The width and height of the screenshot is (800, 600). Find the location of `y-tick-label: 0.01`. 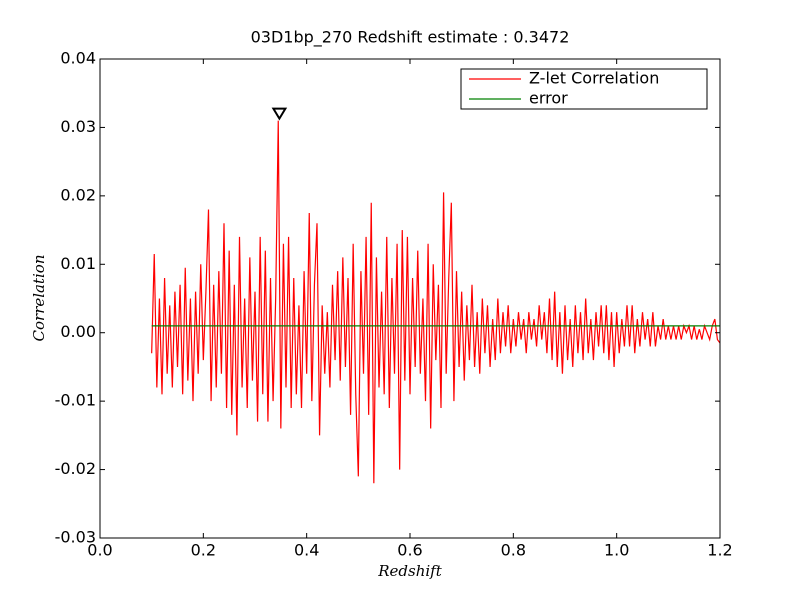

y-tick-label: 0.01 is located at coordinates (78, 263).